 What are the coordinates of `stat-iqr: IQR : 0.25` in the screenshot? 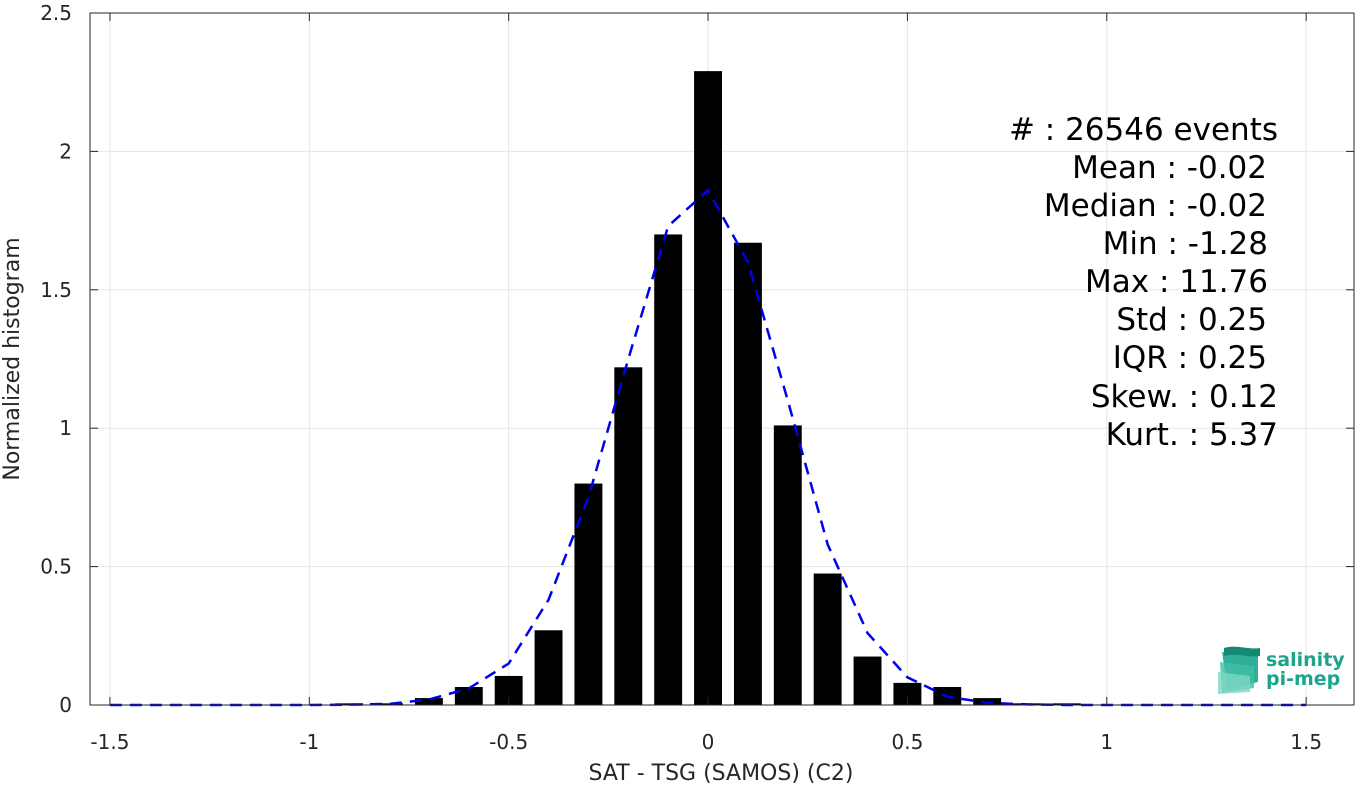 It's located at (1190, 358).